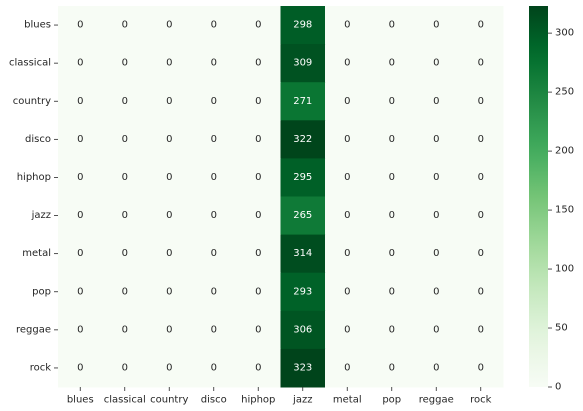  I want to click on cell-value-country-blues: 0, so click(80, 101).